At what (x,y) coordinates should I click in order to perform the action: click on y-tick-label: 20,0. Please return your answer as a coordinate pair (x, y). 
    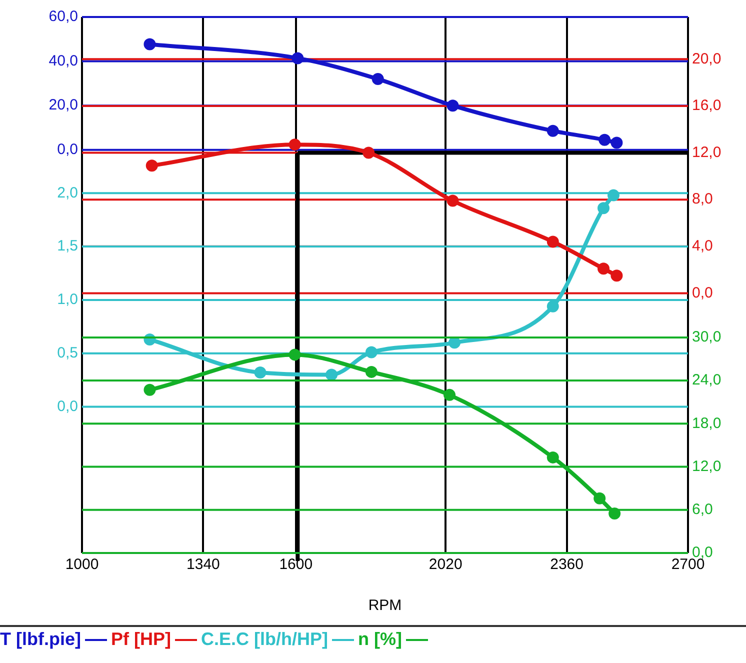
    Looking at the image, I should click on (63, 105).